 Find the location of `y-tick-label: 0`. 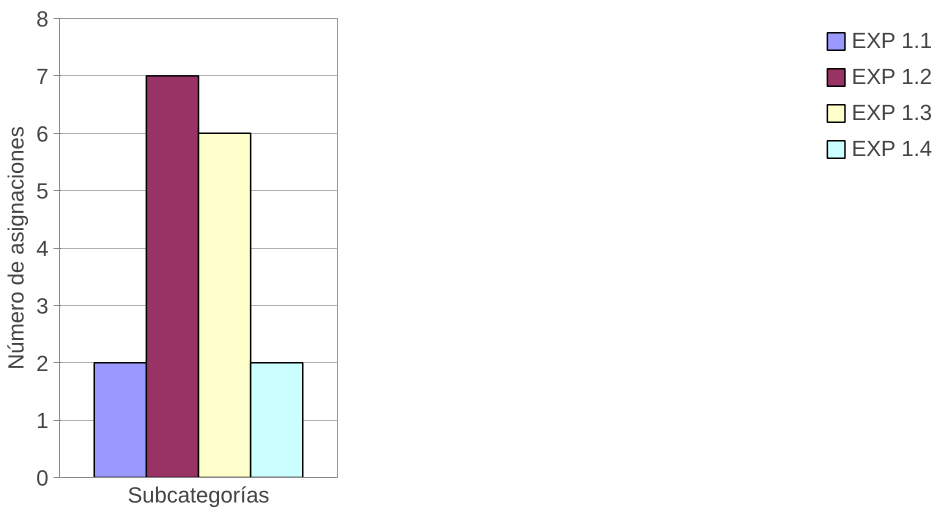

y-tick-label: 0 is located at coordinates (42, 478).